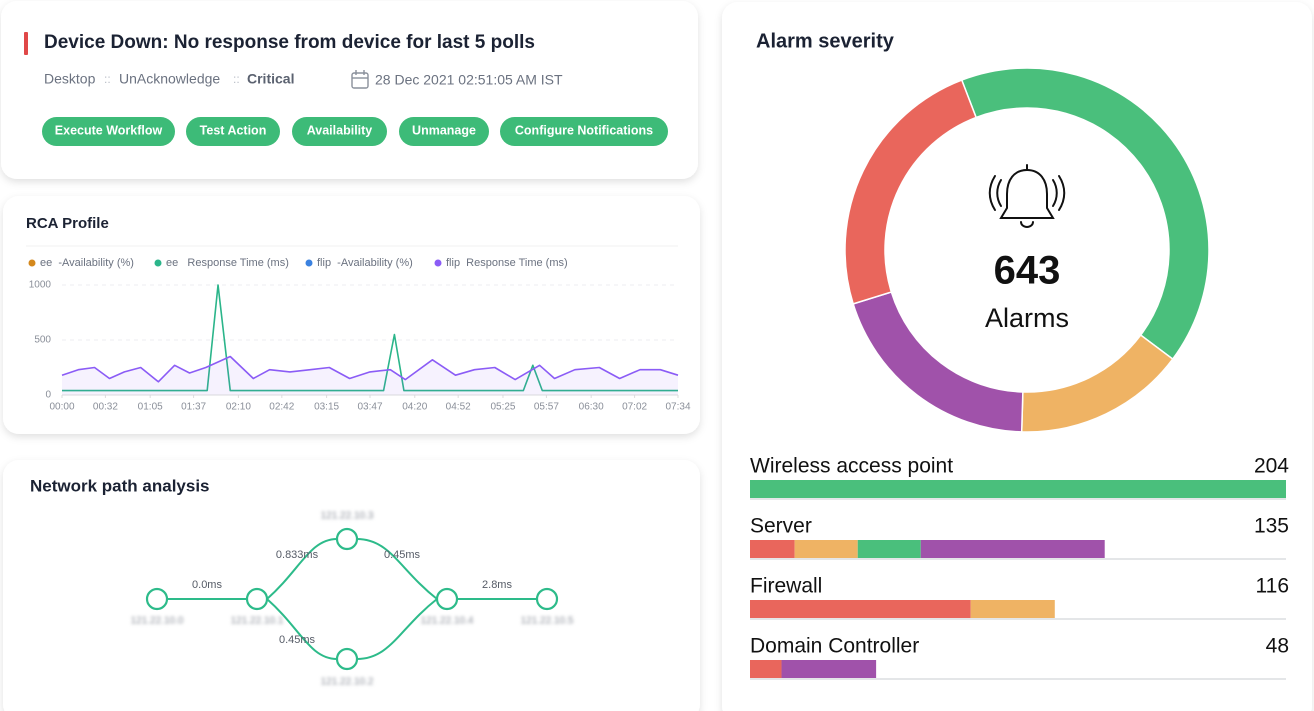 This screenshot has height=711, width=1314. What do you see at coordinates (546, 407) in the screenshot?
I see `x-tick-label: 05:57` at bounding box center [546, 407].